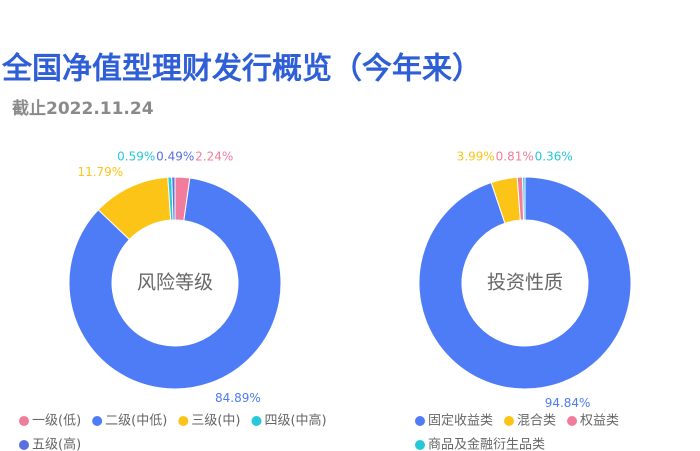  What do you see at coordinates (568, 403) in the screenshot?
I see `slice-label: 94.84%` at bounding box center [568, 403].